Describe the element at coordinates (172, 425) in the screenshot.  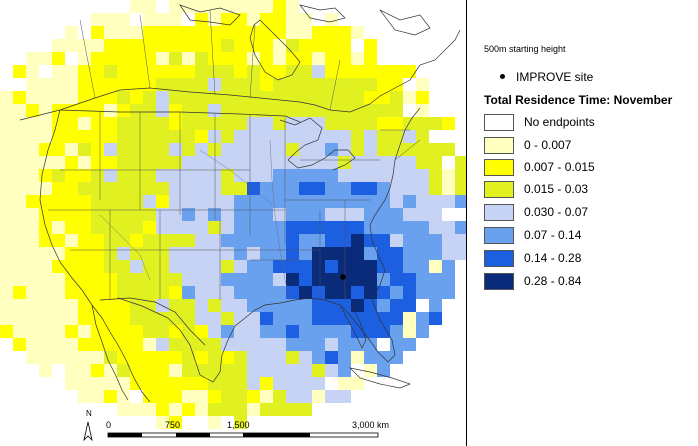
I see `scale-tick-750: 750` at that location.